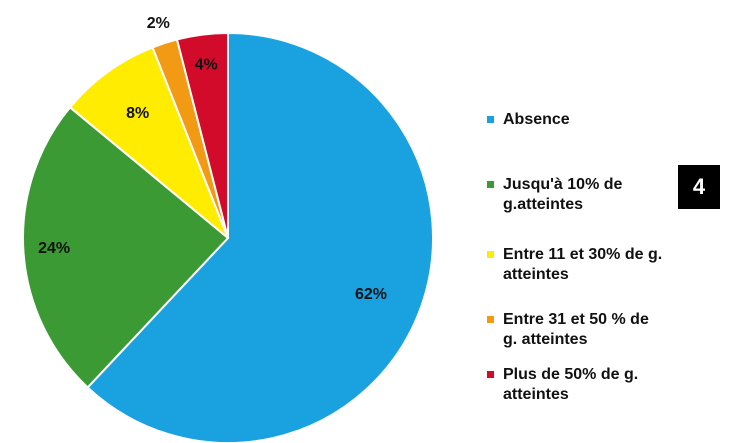 The height and width of the screenshot is (443, 755). I want to click on legend-item: Plus de 50% de g. atteintes, so click(577, 385).